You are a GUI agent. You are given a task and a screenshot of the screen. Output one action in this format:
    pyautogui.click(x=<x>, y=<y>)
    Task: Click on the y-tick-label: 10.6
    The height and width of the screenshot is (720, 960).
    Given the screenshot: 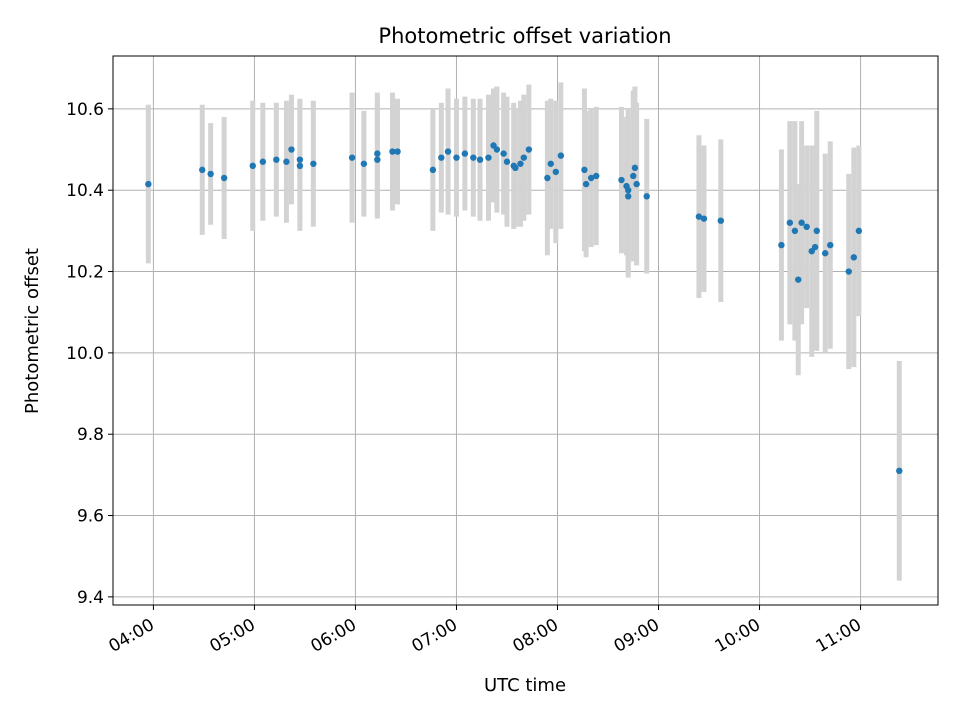 What is the action you would take?
    pyautogui.click(x=85, y=110)
    